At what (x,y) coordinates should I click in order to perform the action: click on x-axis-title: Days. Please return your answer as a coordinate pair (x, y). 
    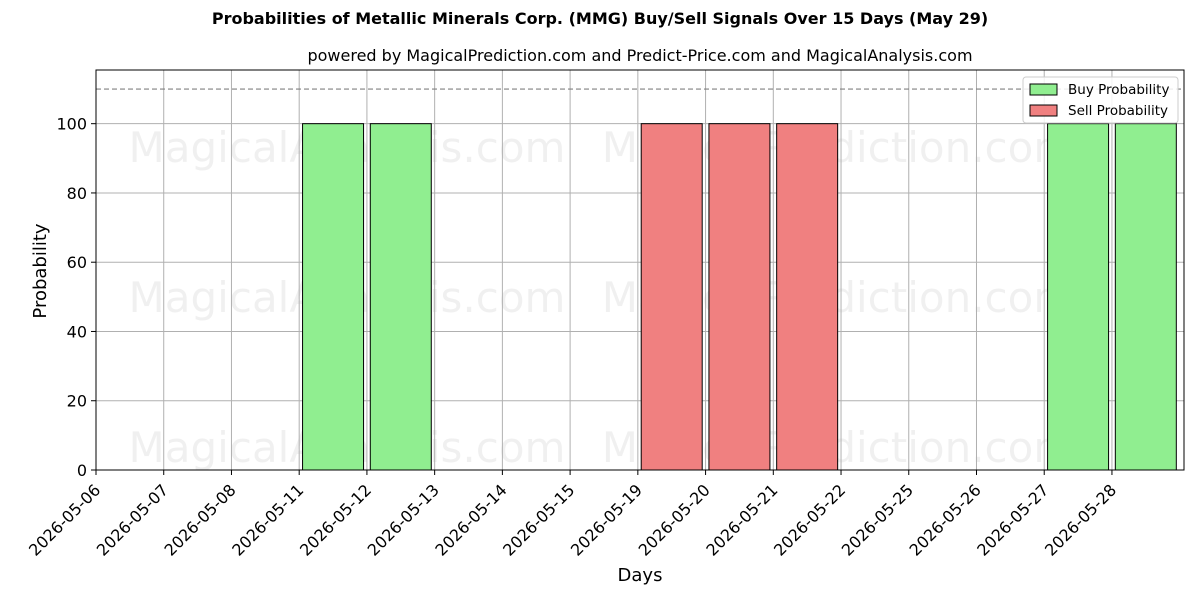
    Looking at the image, I should click on (640, 575).